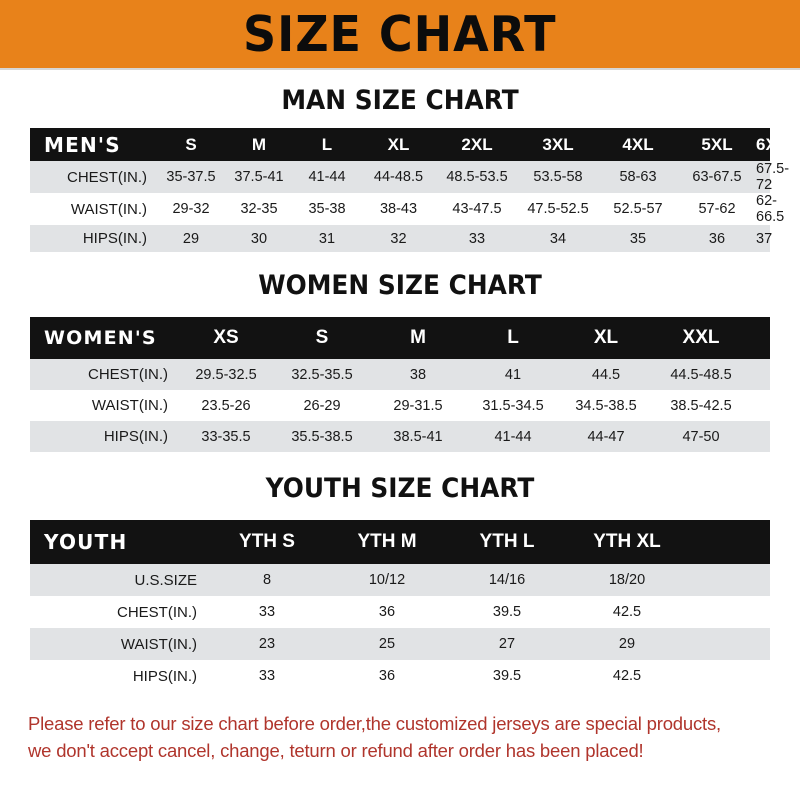  Describe the element at coordinates (717, 177) in the screenshot. I see `table-cell: 63-67.5` at that location.